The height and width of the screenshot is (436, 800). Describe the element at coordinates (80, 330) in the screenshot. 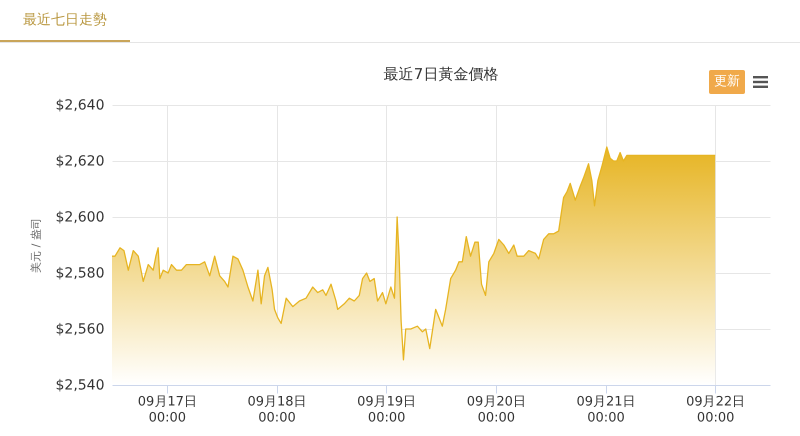

I see `y-tick-label: $2,560` at that location.